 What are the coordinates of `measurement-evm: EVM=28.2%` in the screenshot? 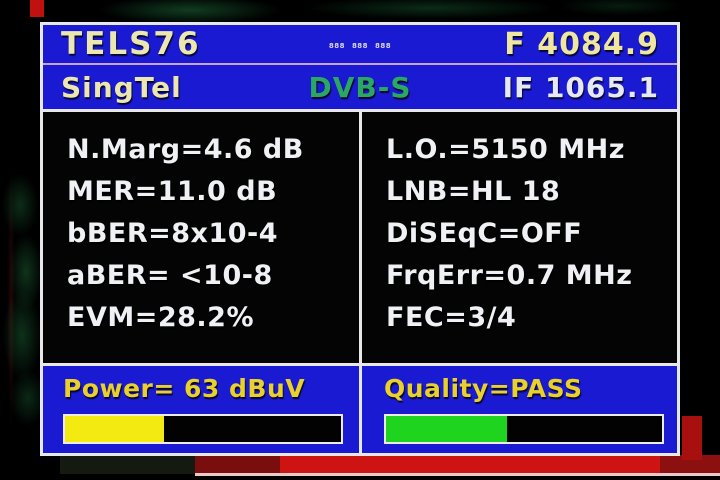 It's located at (161, 317).